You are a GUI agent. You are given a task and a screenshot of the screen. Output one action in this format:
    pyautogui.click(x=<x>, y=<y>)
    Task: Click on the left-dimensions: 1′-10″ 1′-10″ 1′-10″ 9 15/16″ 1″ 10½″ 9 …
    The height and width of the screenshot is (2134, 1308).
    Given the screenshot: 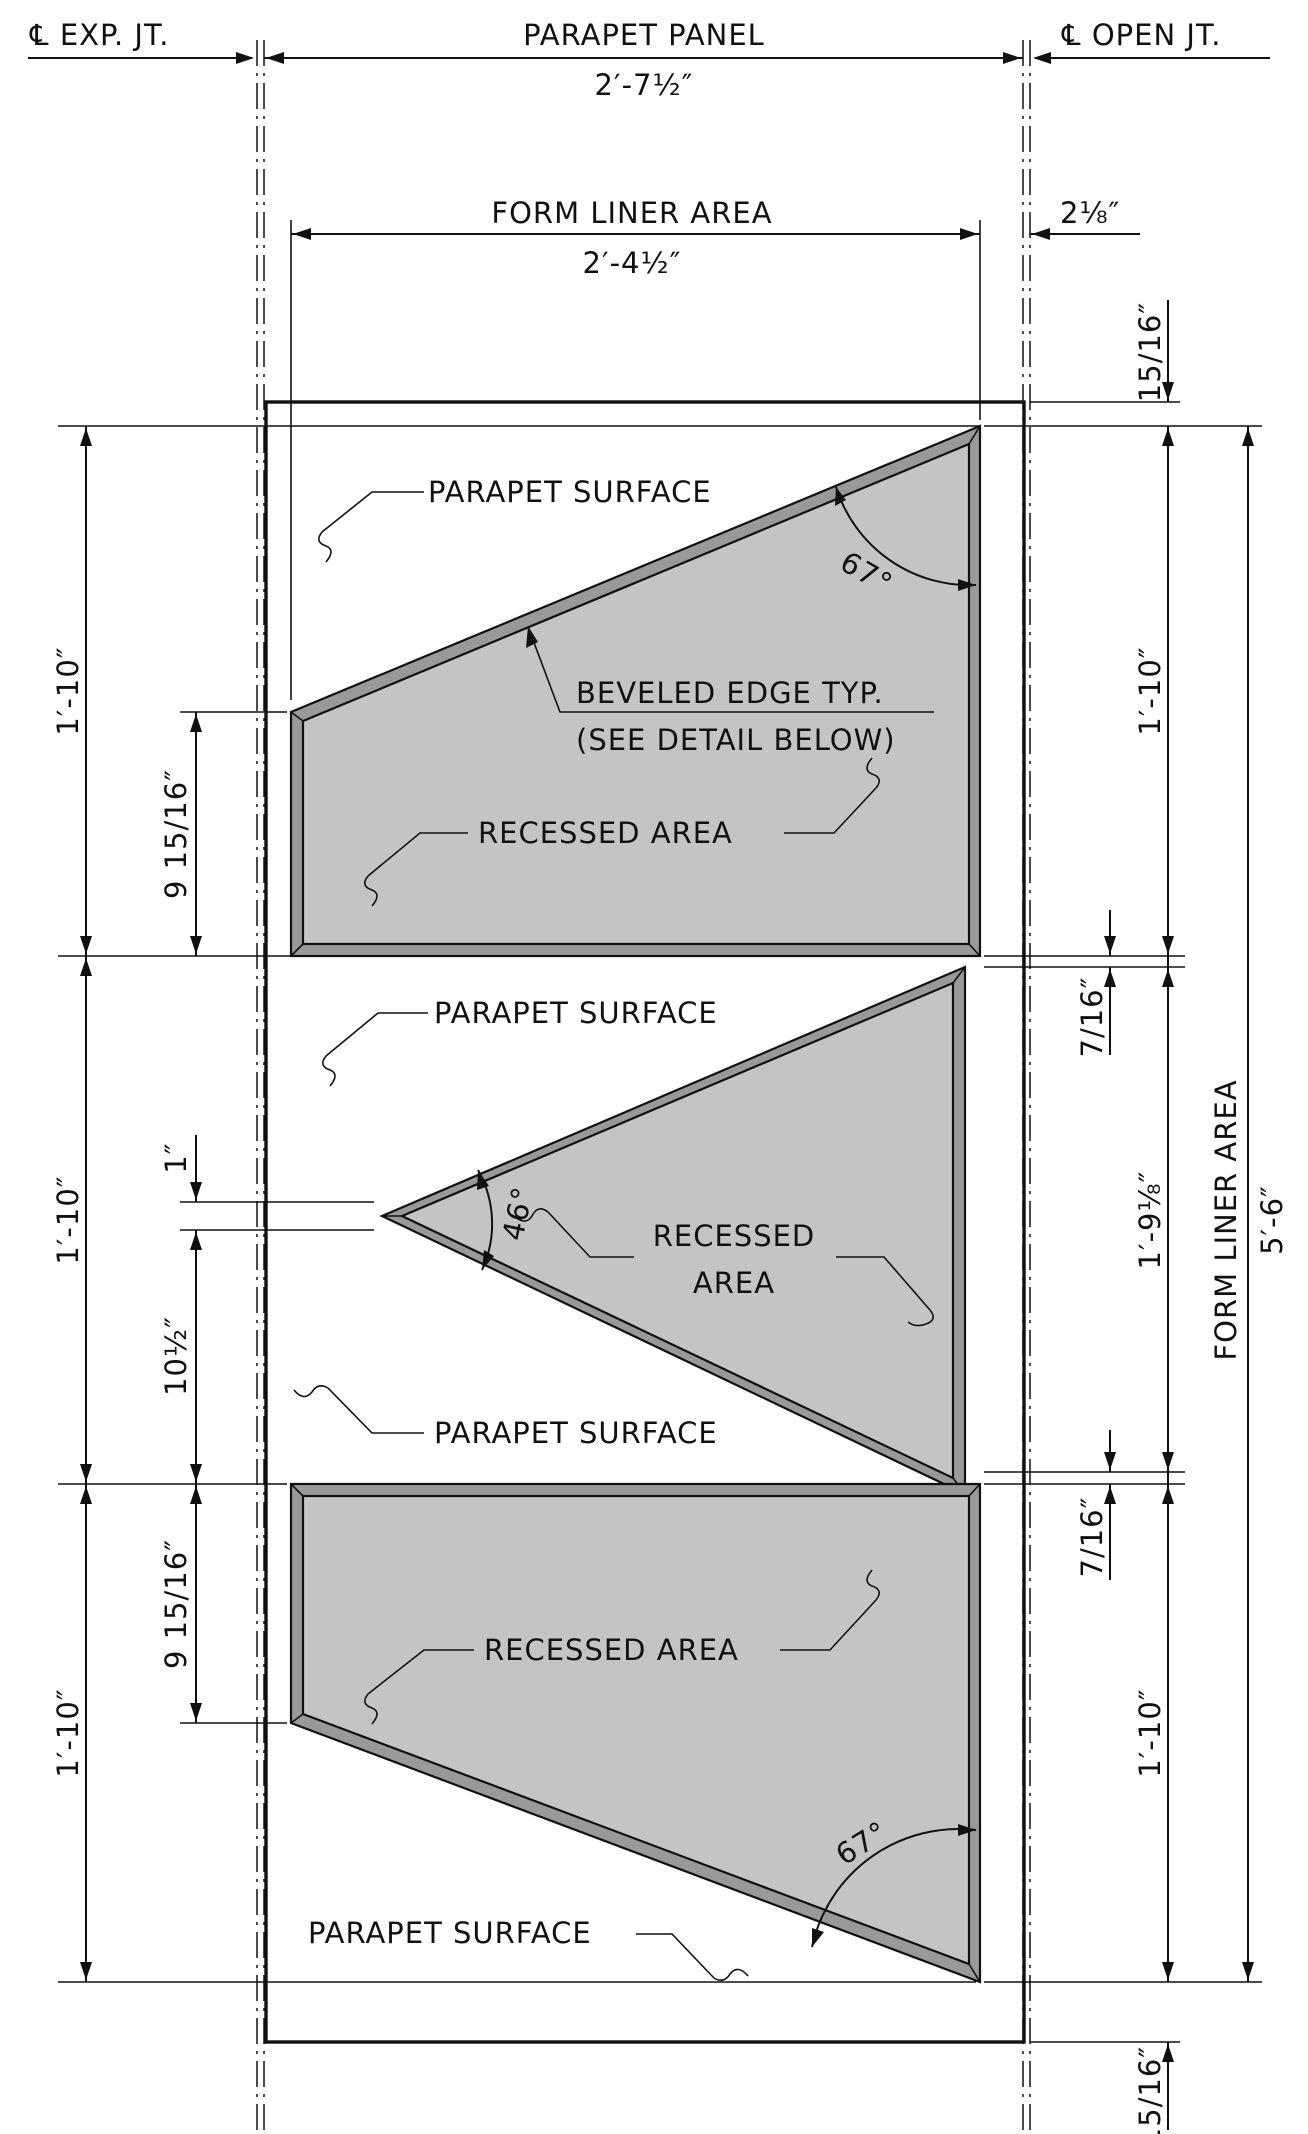 What is the action you would take?
    pyautogui.click(x=126, y=1204)
    